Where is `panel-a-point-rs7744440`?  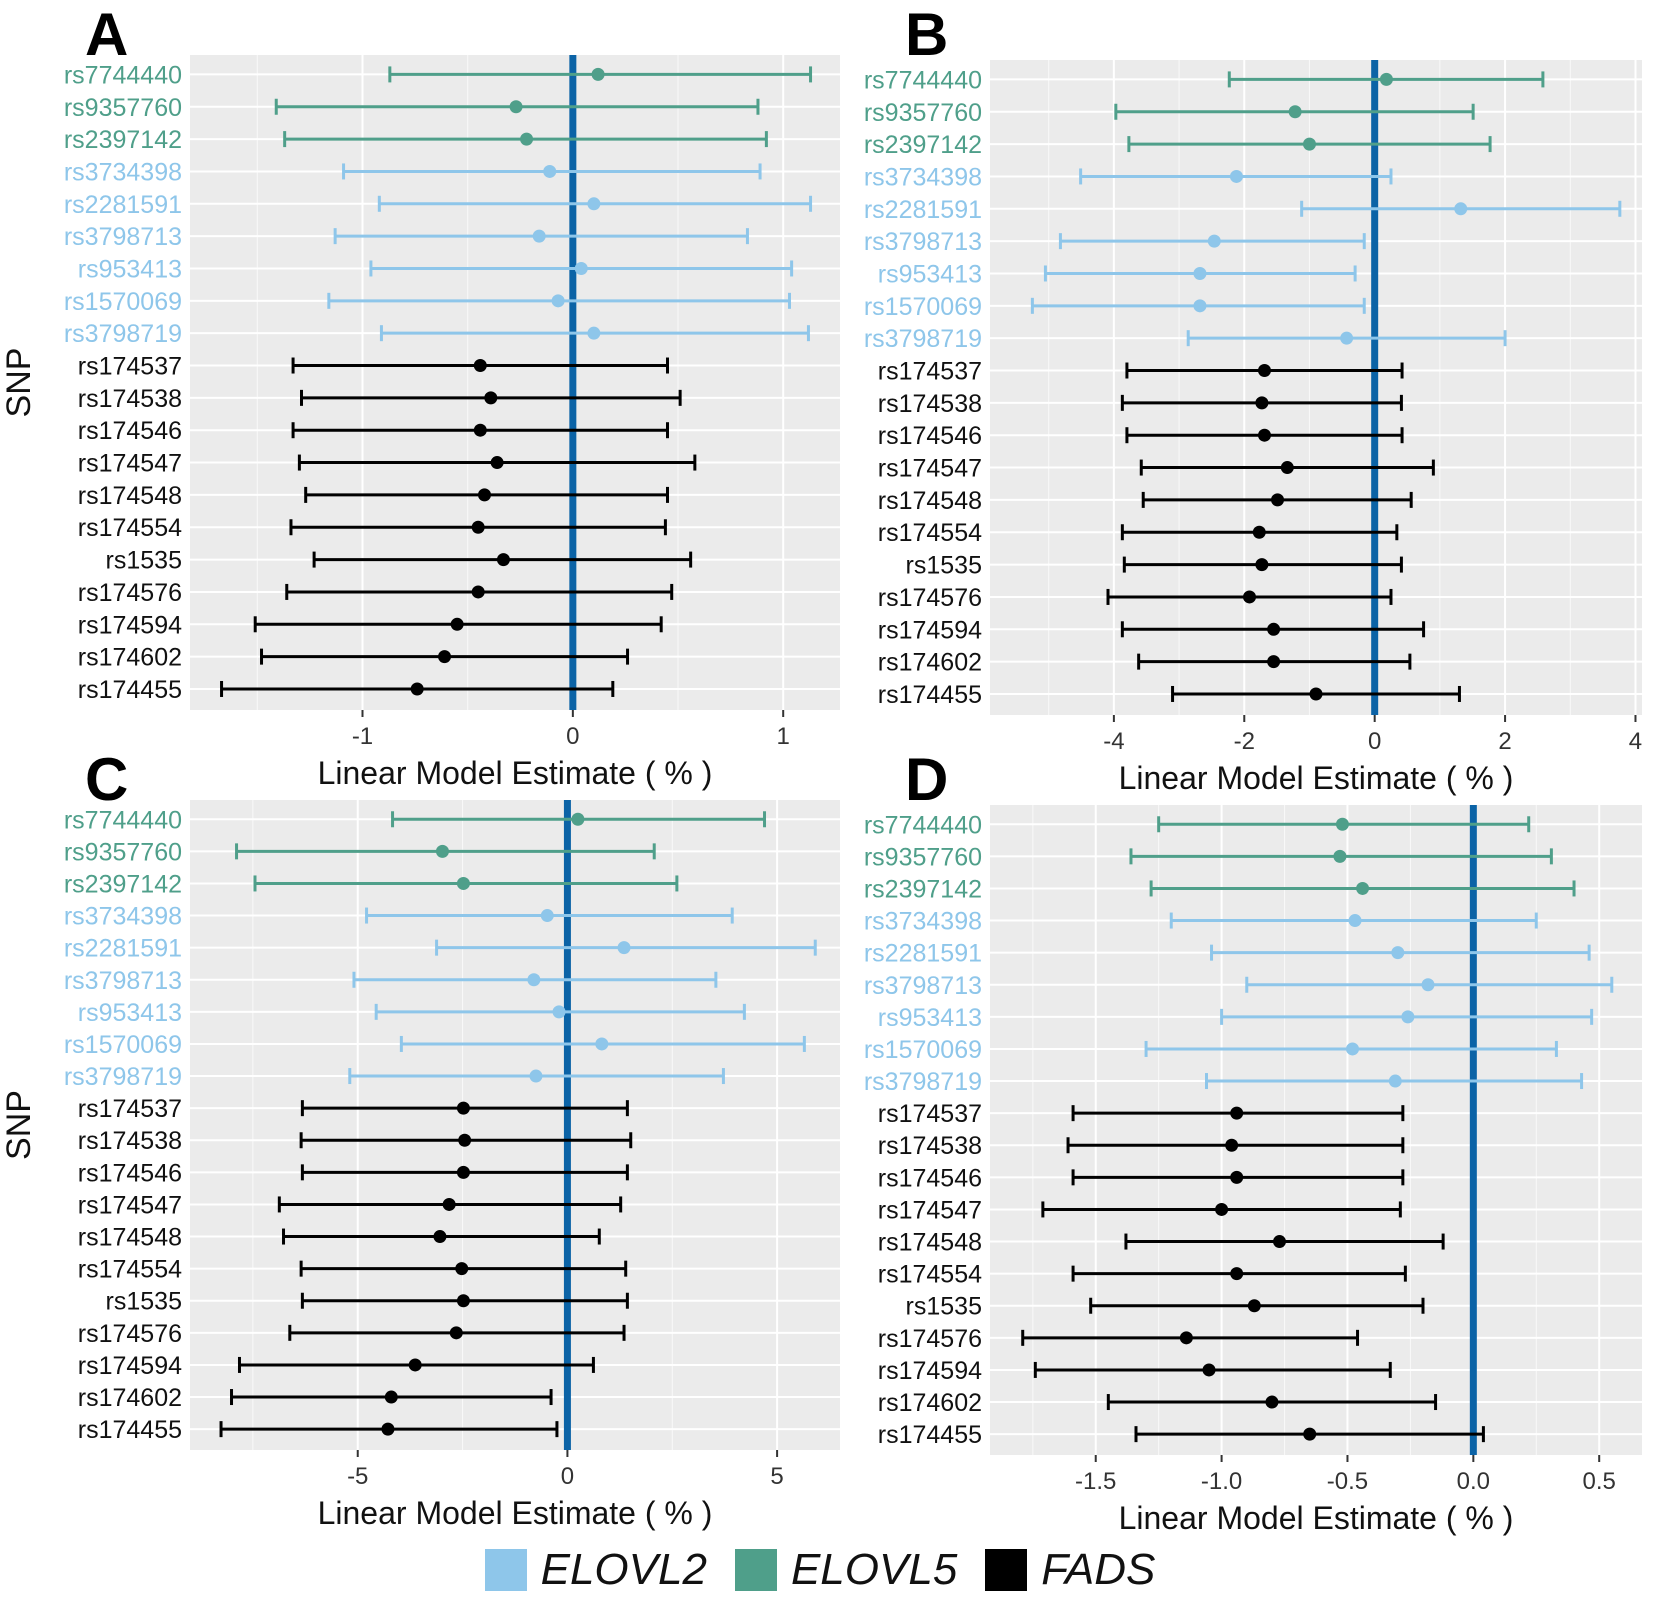
panel-a-point-rs7744440 is located at coordinates (598, 74).